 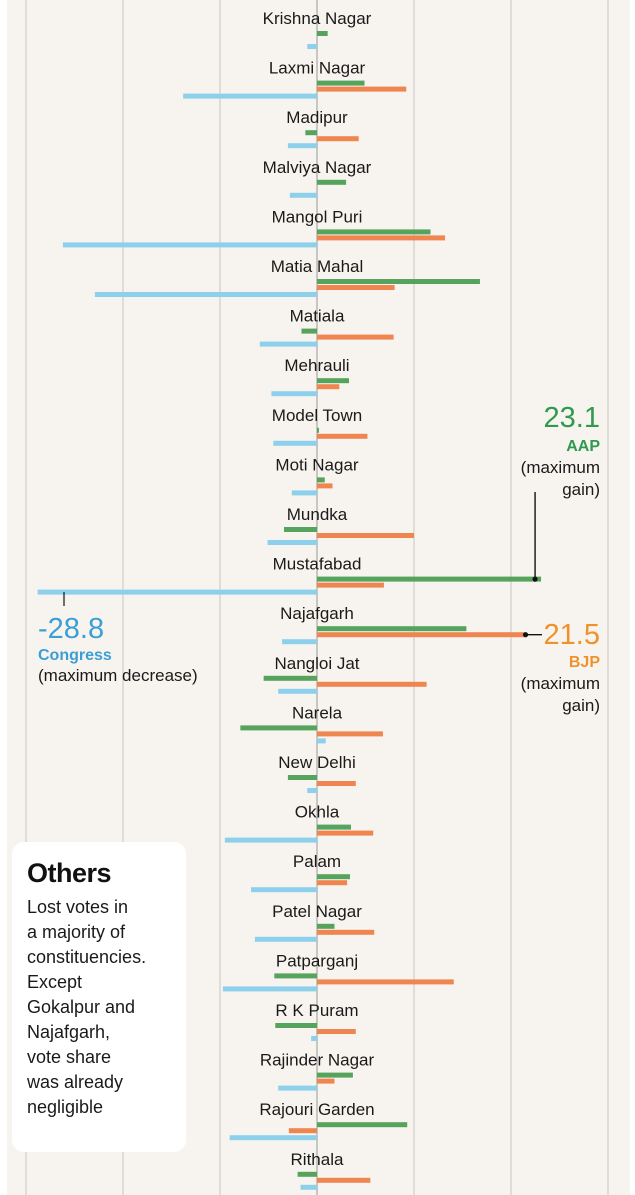 I want to click on category-label: Model Town, so click(x=317, y=415).